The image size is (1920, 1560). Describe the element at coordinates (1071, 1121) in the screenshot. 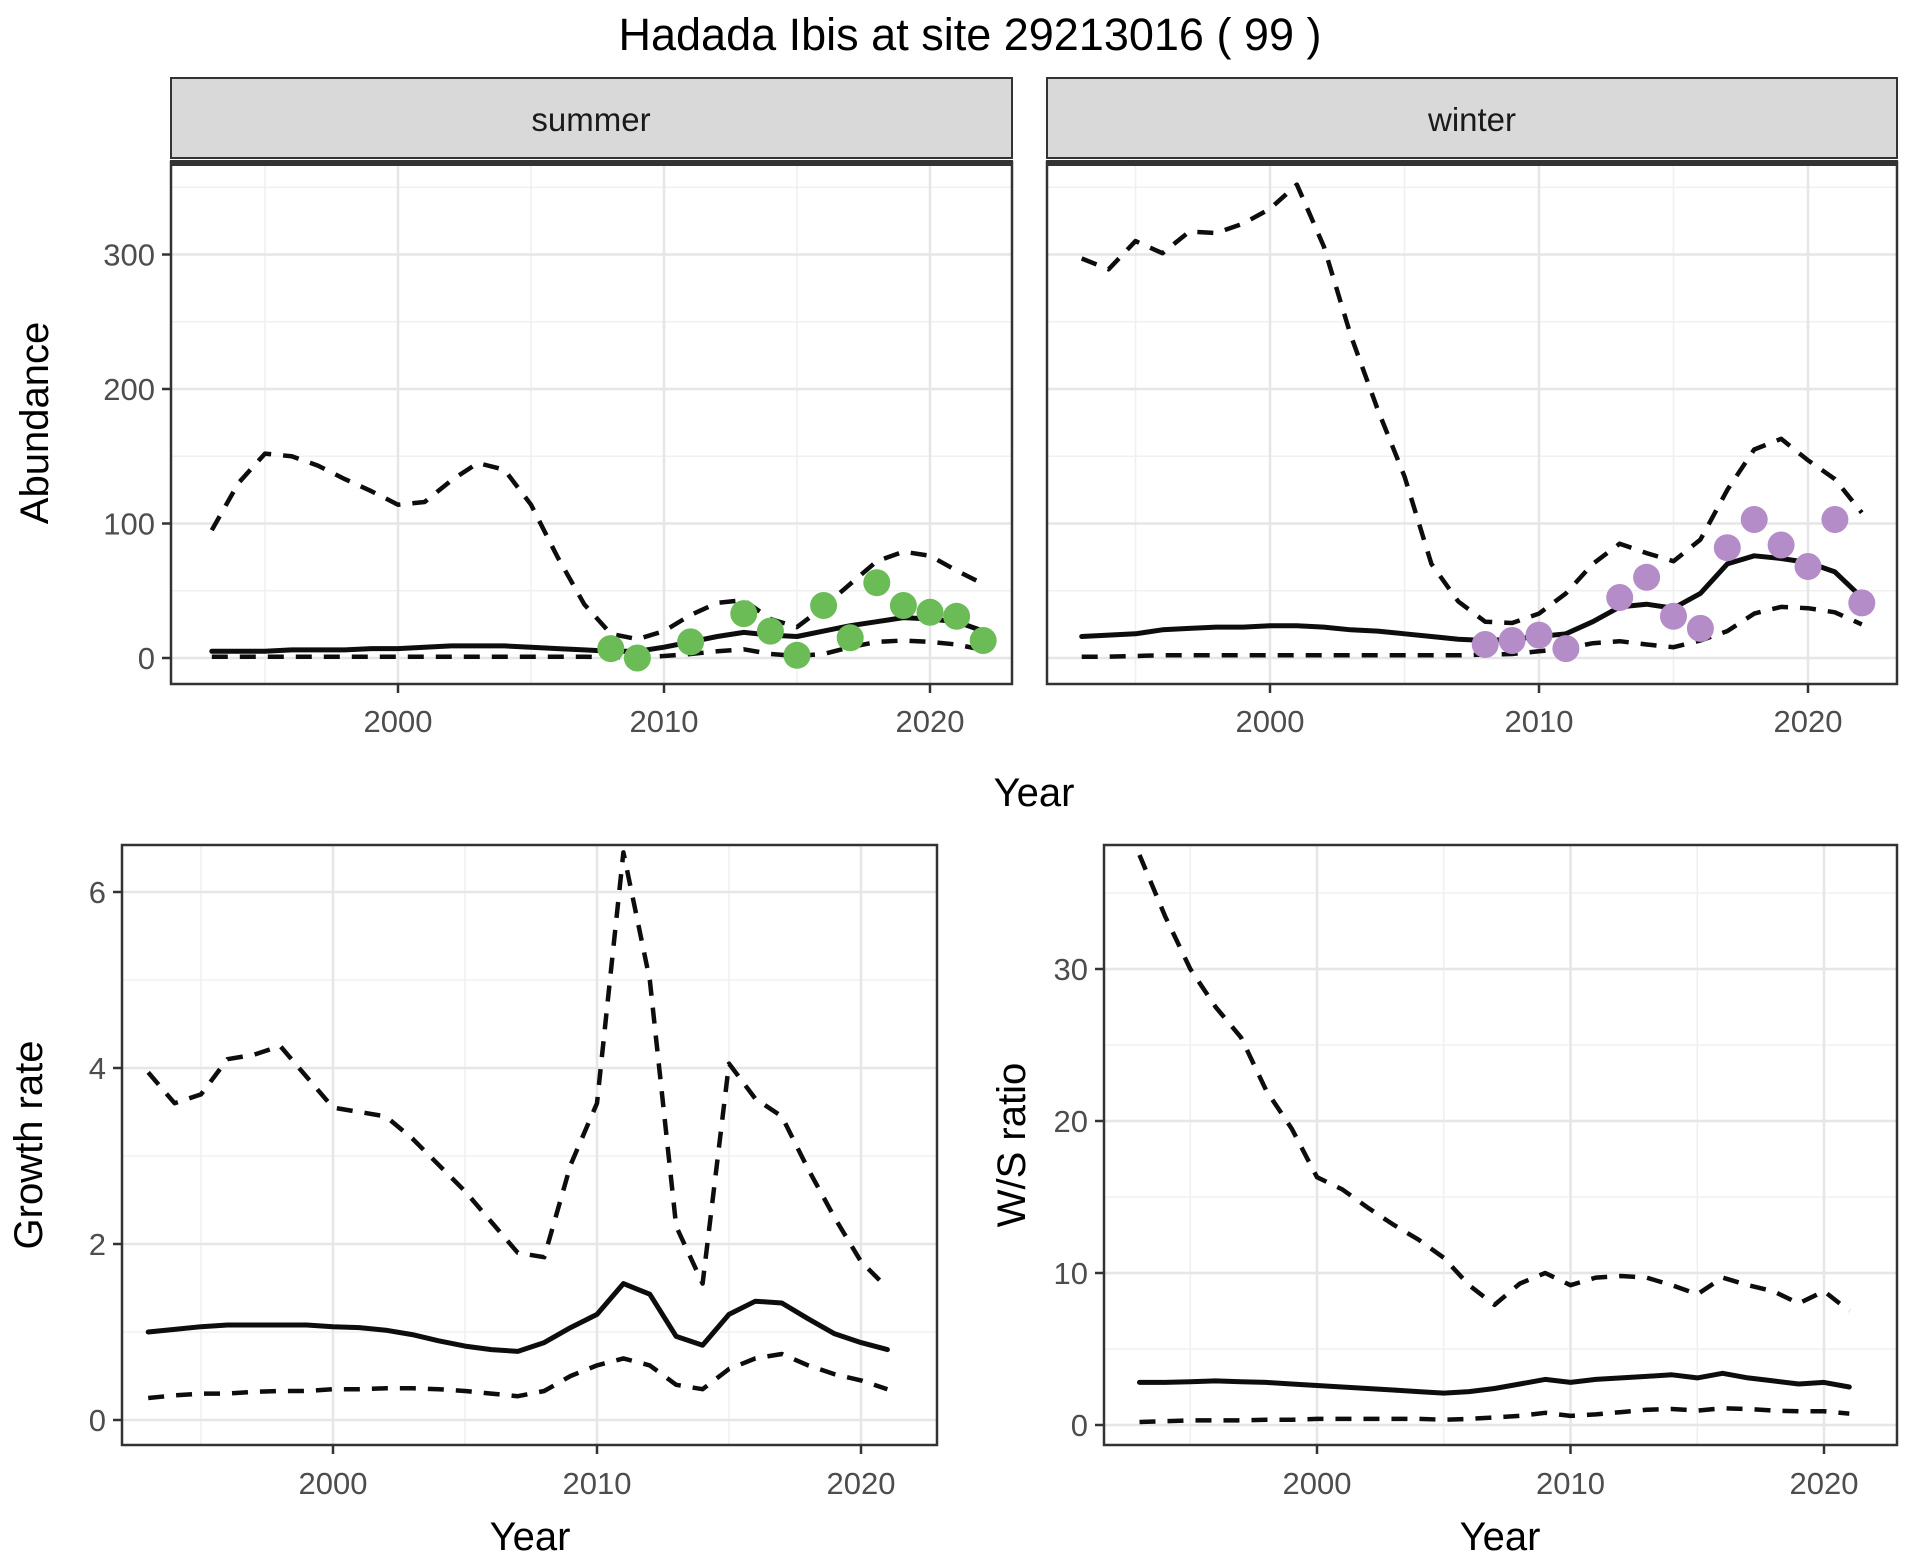

I see `y-axis-tick-label: 20` at that location.